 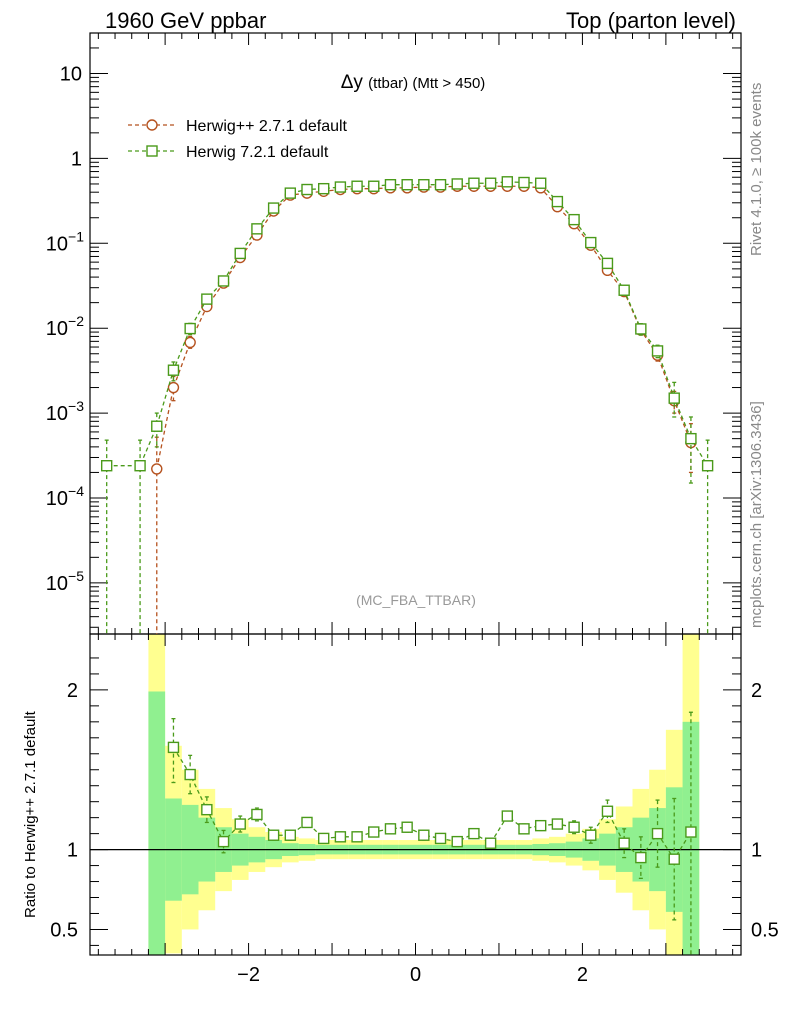 What do you see at coordinates (76, 159) in the screenshot?
I see `y-tick-label: 1` at bounding box center [76, 159].